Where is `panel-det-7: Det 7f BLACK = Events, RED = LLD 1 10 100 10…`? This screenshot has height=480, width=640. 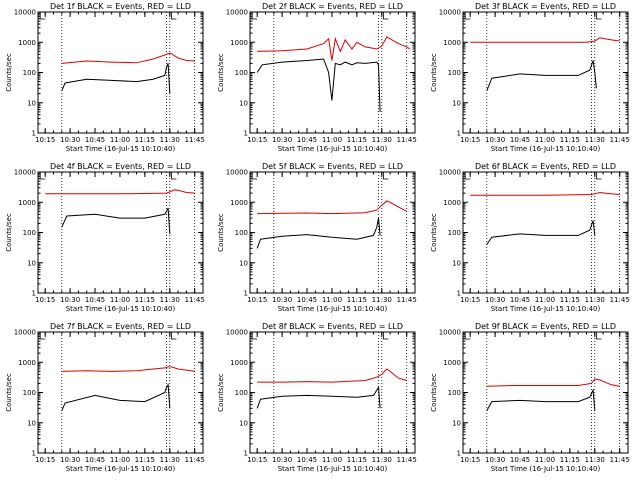 panel-det-7: Det 7f BLACK = Events, RED = LLD 1 10 100 10… is located at coordinates (105, 397).